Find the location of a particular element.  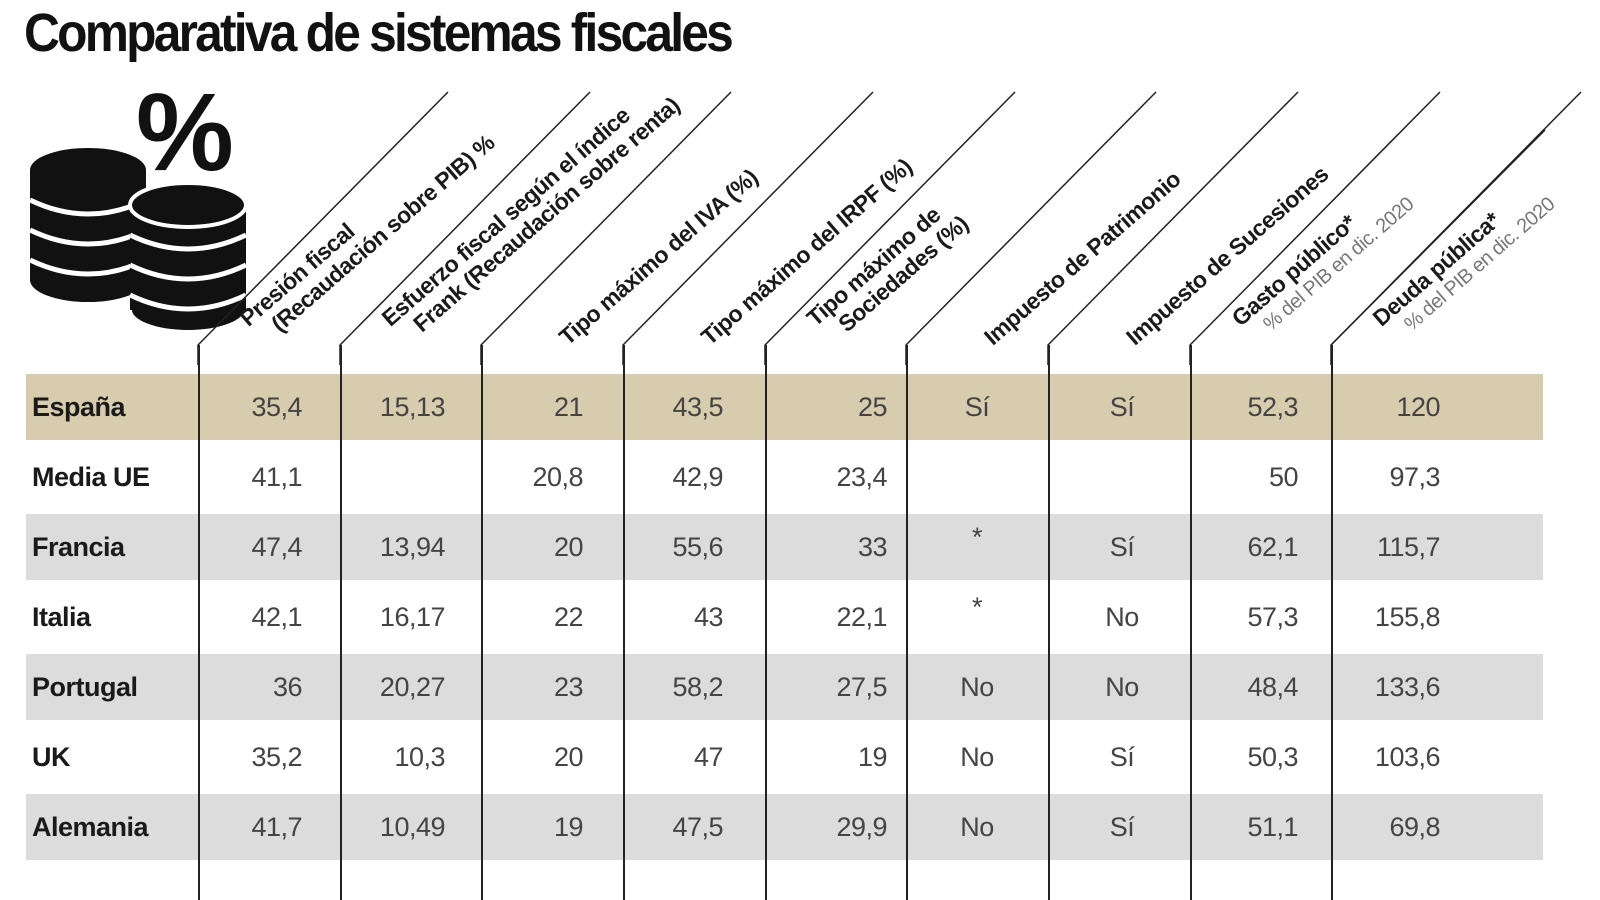

table-cell: 41,7 is located at coordinates (276, 827).